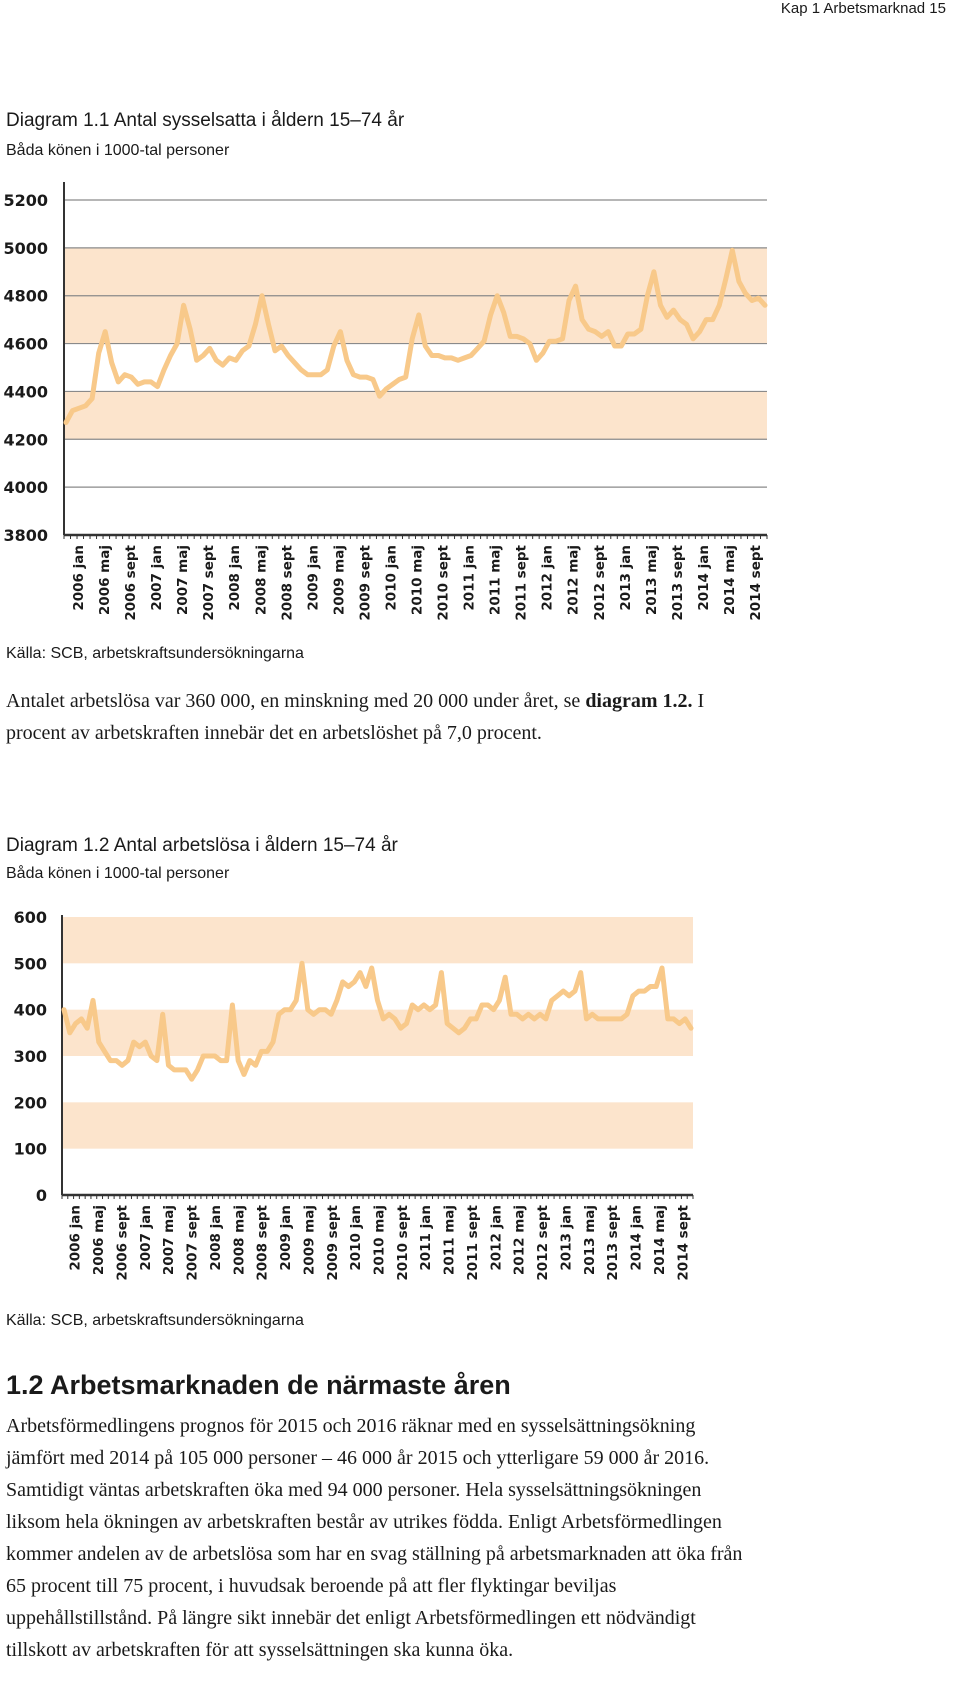  Describe the element at coordinates (30, 963) in the screenshot. I see `y-tick-label: 500` at that location.